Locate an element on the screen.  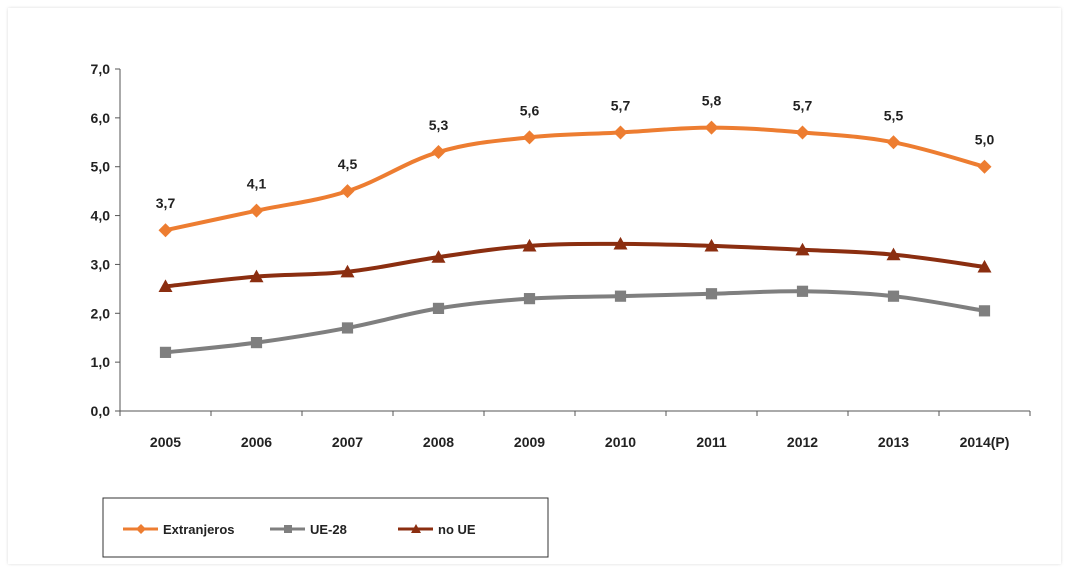
legend-marker-extranjeros is located at coordinates (141, 529).